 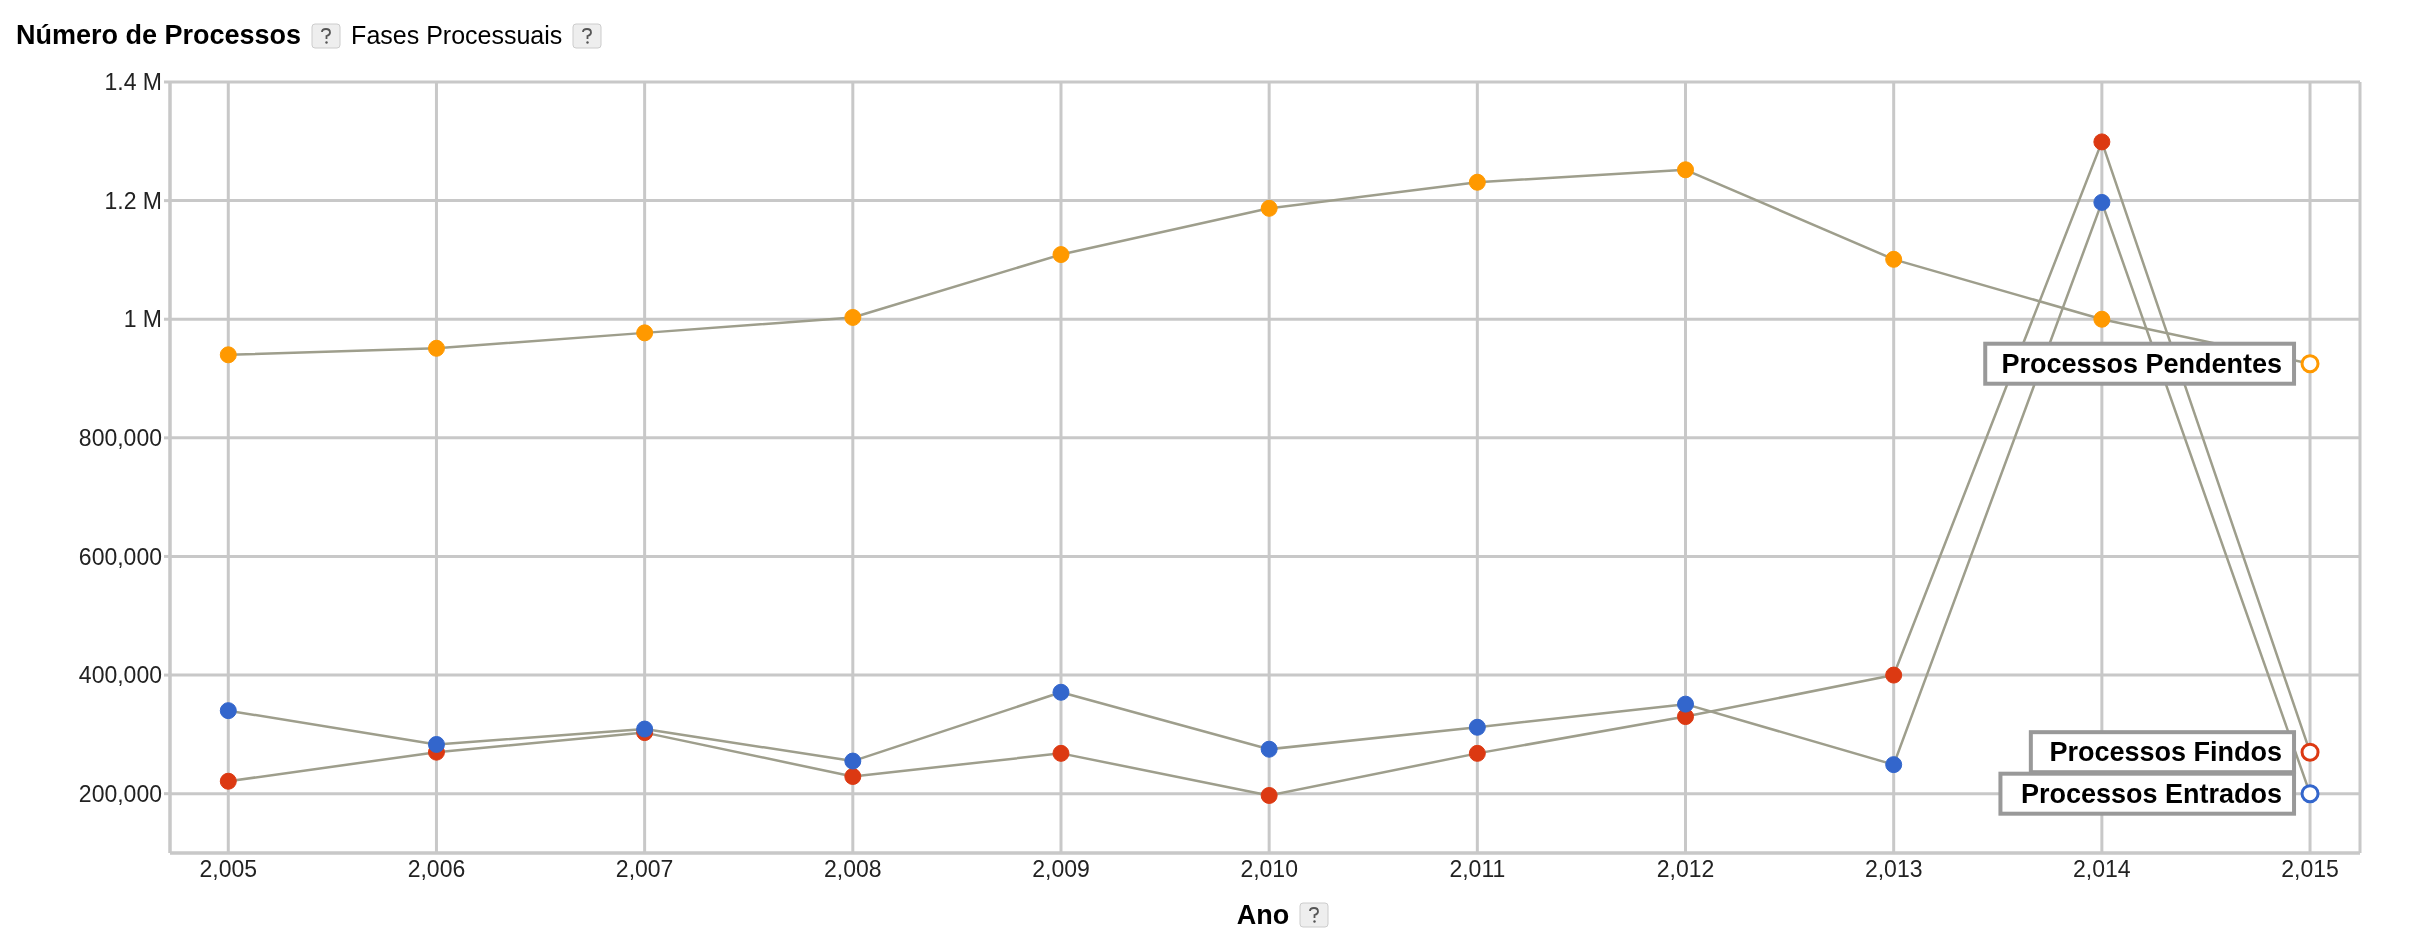 What do you see at coordinates (133, 200) in the screenshot?
I see `y-tick-label: 1.2 M` at bounding box center [133, 200].